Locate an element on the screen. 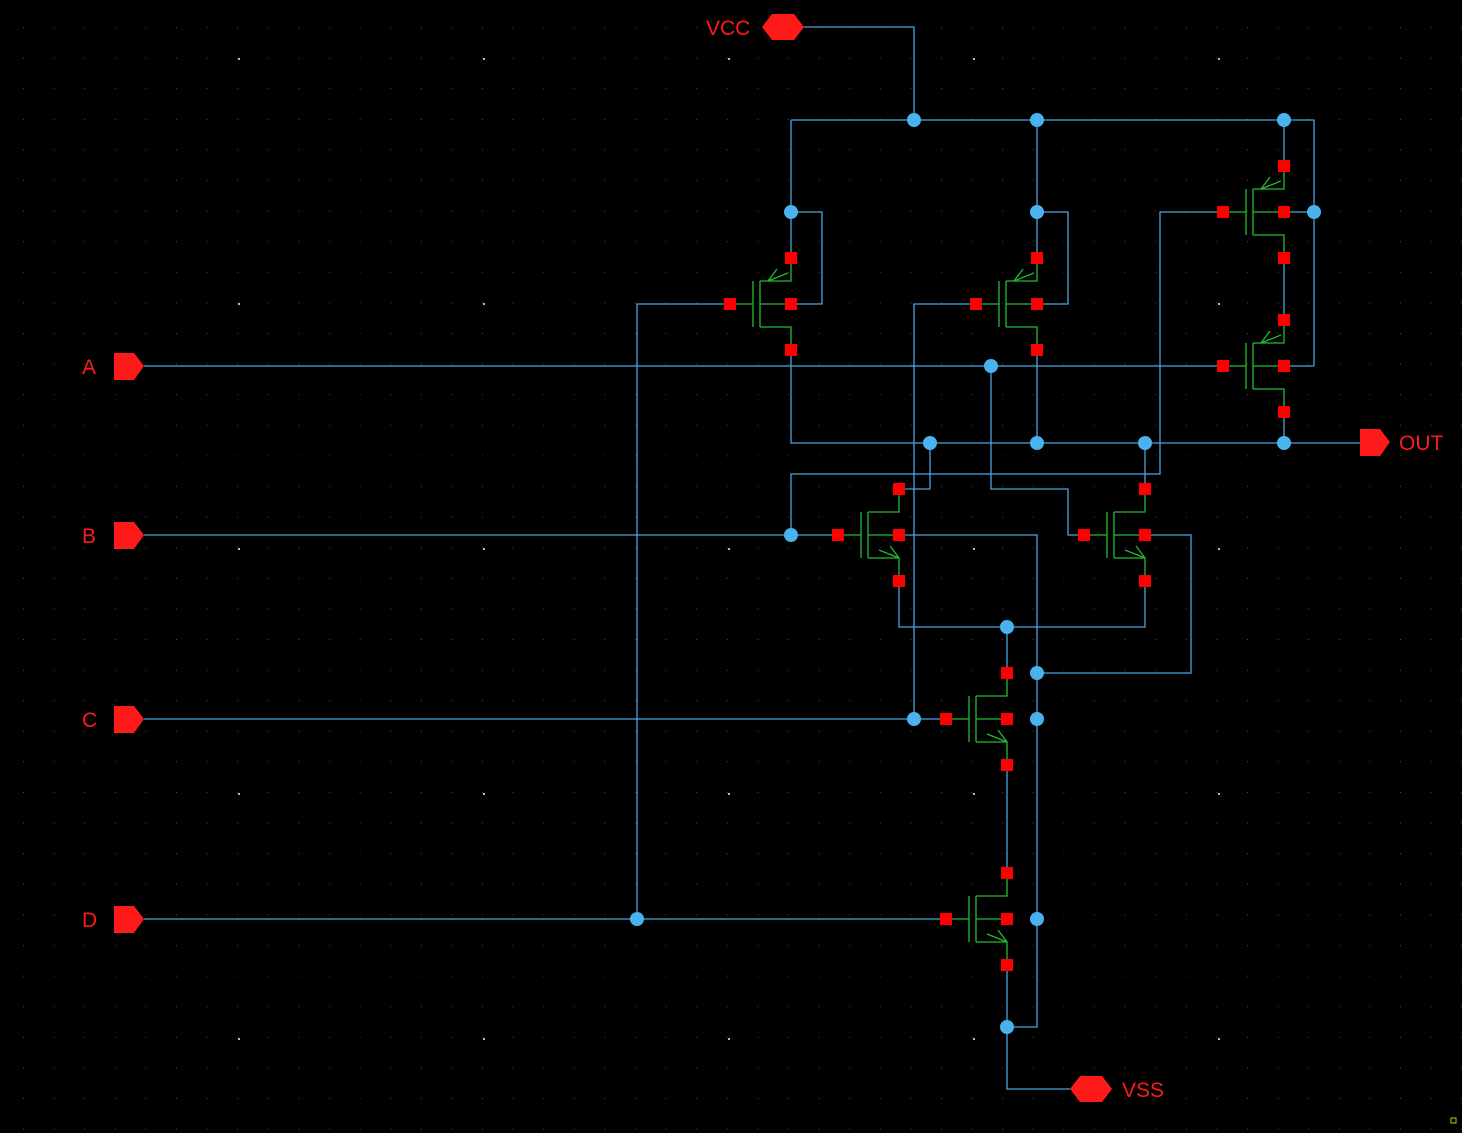 The image size is (1462, 1133). pin-vss: VSS is located at coordinates (1117, 1089).